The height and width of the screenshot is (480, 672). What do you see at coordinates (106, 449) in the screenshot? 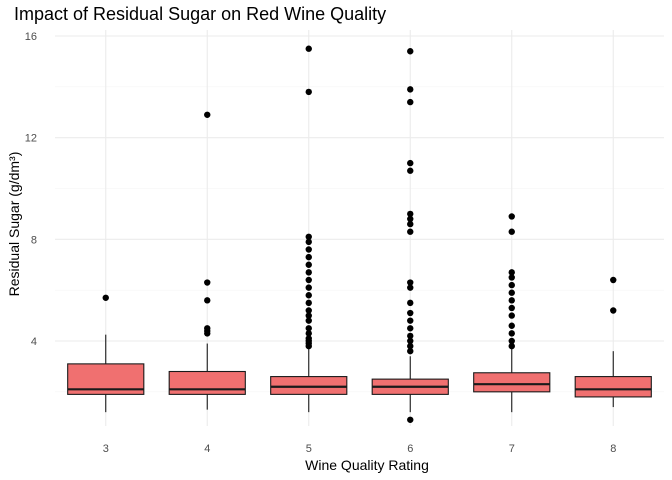
I see `x-tick-label: 3` at bounding box center [106, 449].